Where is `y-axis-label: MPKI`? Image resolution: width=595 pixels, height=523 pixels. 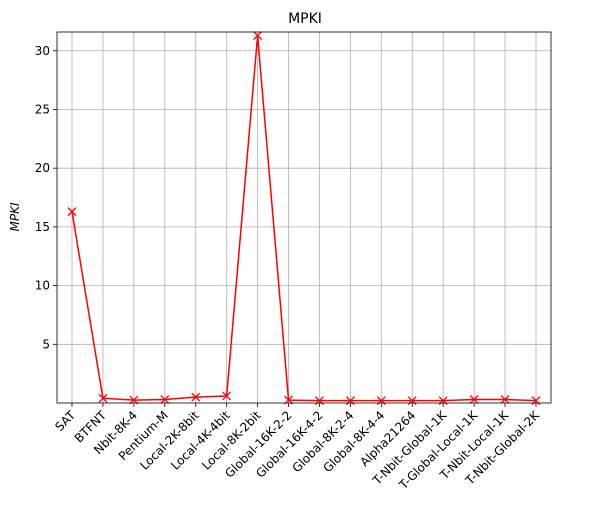 y-axis-label: MPKI is located at coordinates (15, 216).